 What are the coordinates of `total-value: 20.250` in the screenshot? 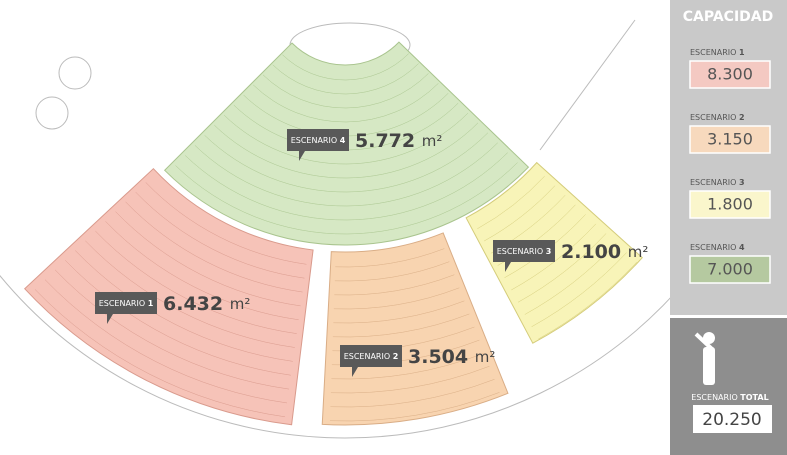 It's located at (731, 420).